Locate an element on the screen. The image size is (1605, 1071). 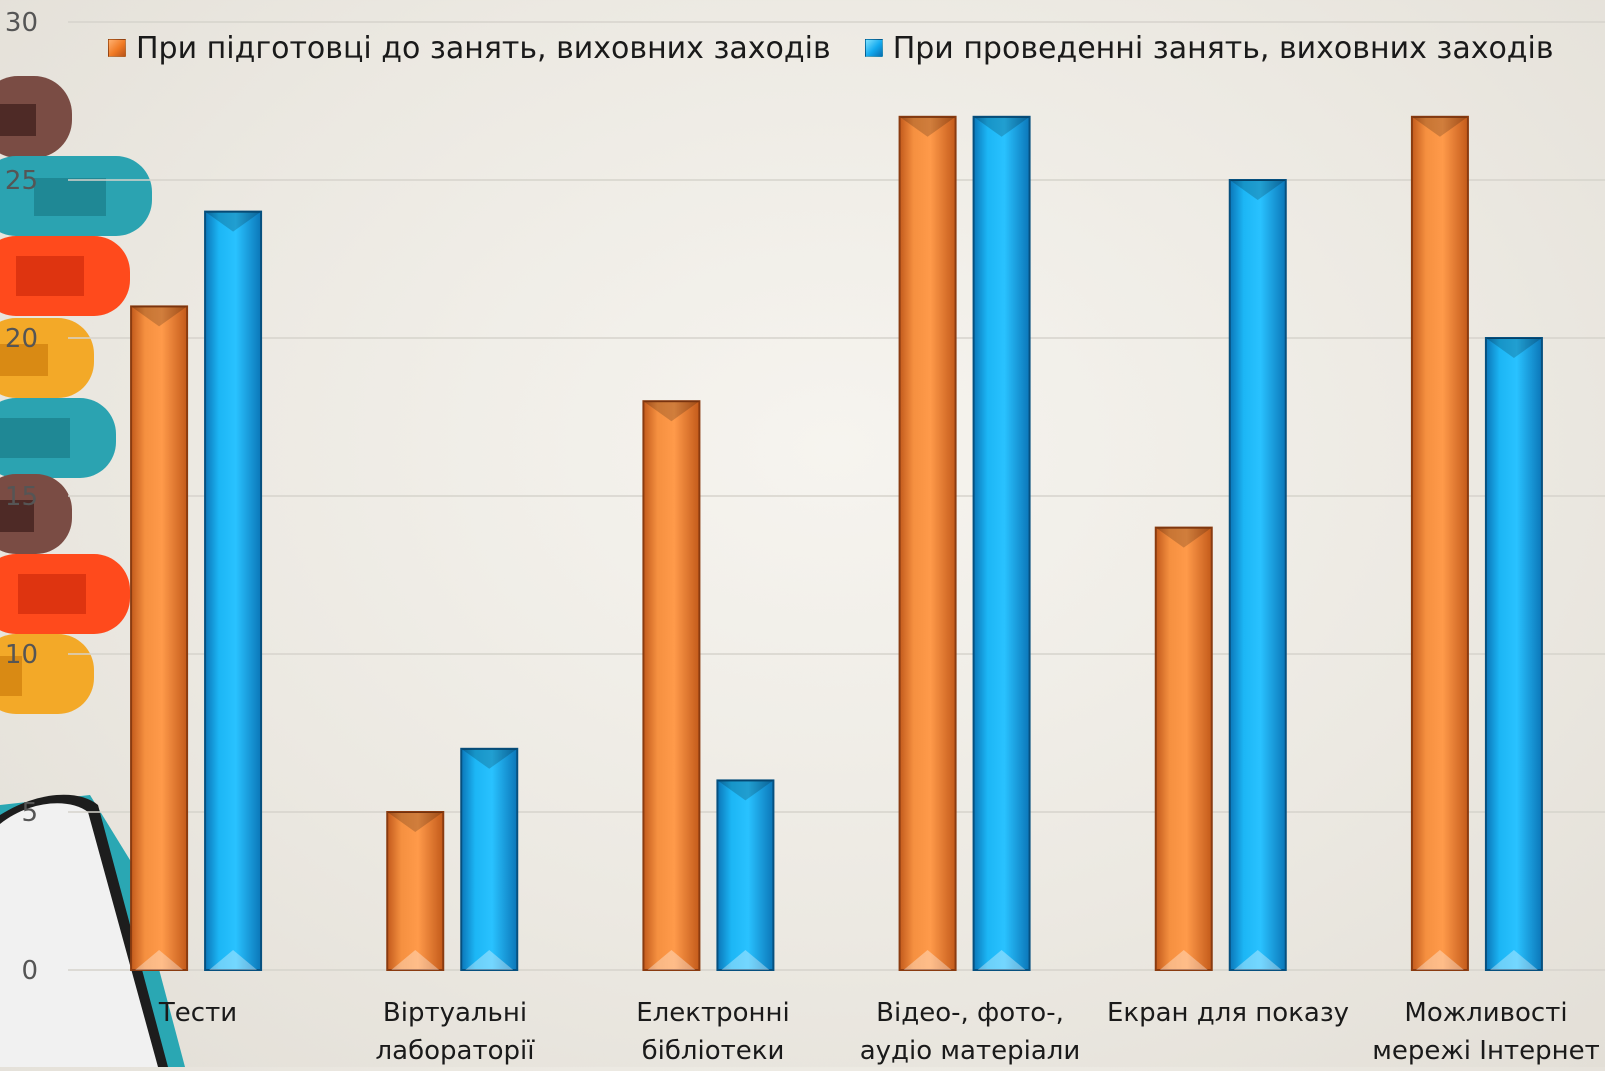
y-tick-label: 25 is located at coordinates (21, 181).